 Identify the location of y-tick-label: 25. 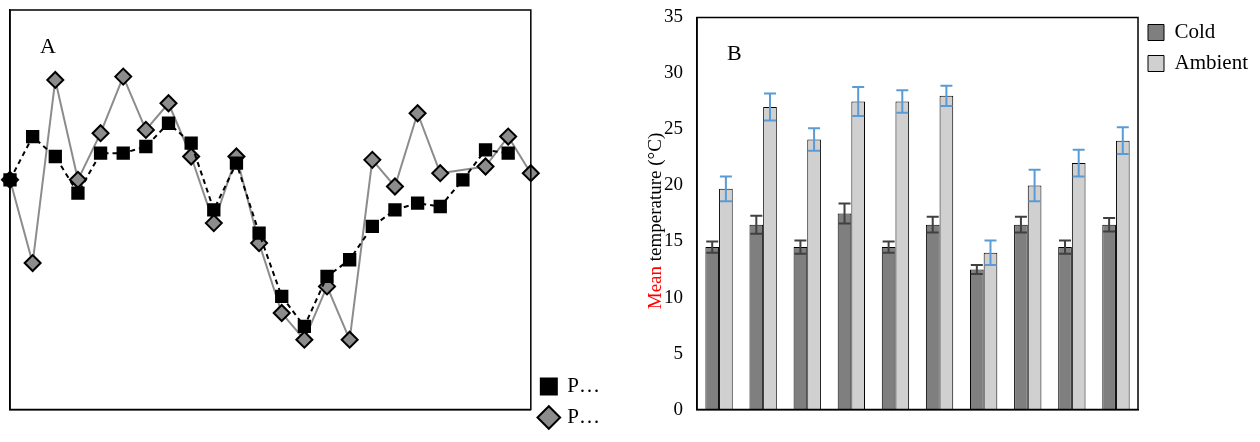
(673, 128).